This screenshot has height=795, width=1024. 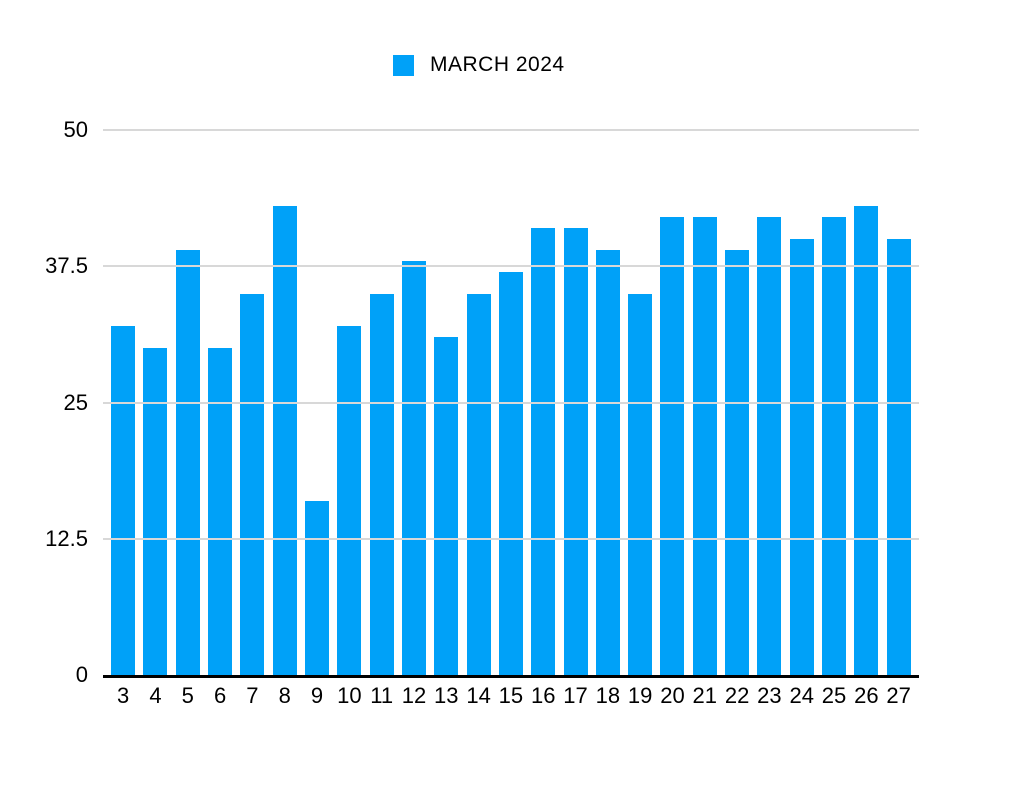 What do you see at coordinates (769, 695) in the screenshot?
I see `x-axis-tick-label: 23` at bounding box center [769, 695].